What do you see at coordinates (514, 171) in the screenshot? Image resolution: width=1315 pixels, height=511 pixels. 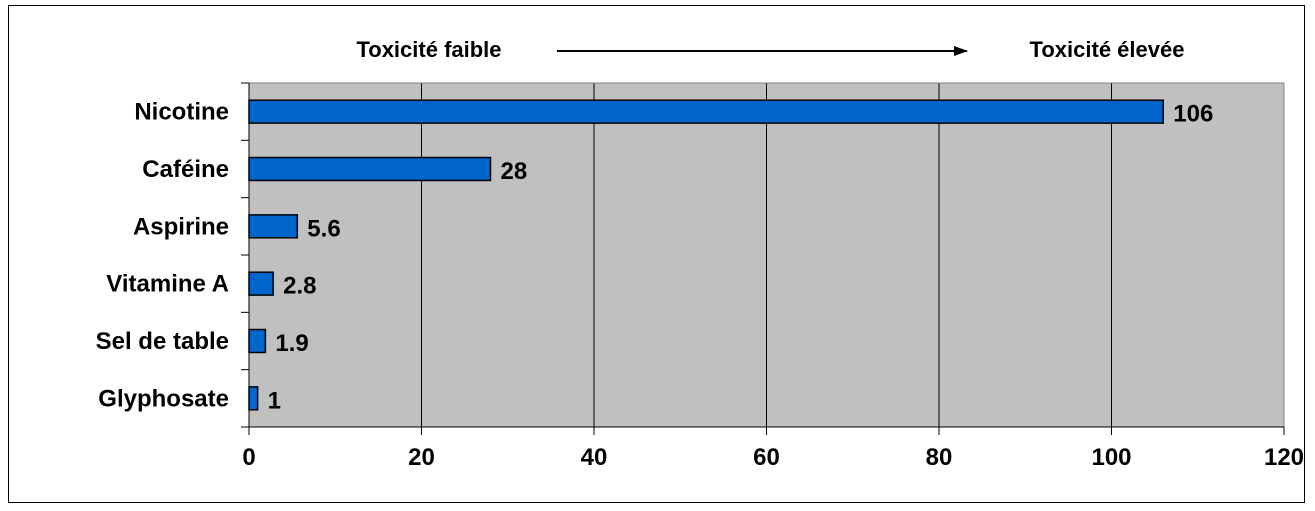 I see `value-label: 28` at bounding box center [514, 171].